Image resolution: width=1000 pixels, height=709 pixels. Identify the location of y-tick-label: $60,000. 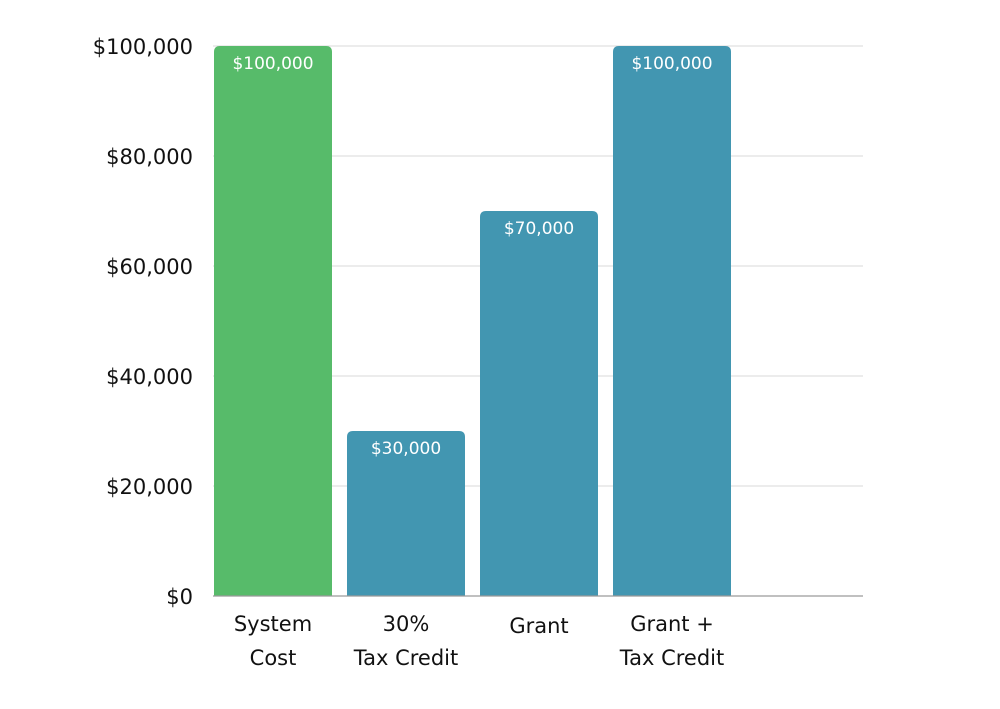
(149, 267).